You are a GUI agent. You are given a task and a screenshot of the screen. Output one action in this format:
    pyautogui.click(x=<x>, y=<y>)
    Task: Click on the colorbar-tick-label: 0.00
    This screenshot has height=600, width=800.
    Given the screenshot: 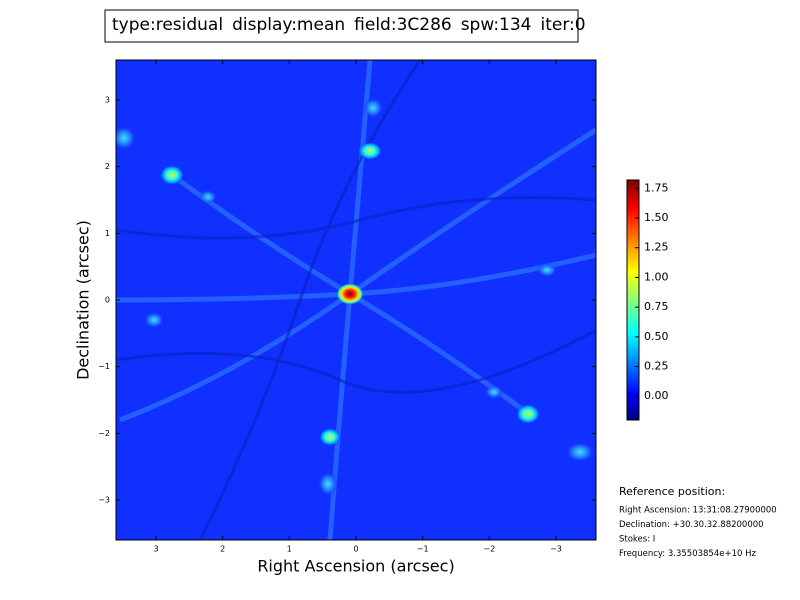 What is the action you would take?
    pyautogui.click(x=656, y=395)
    